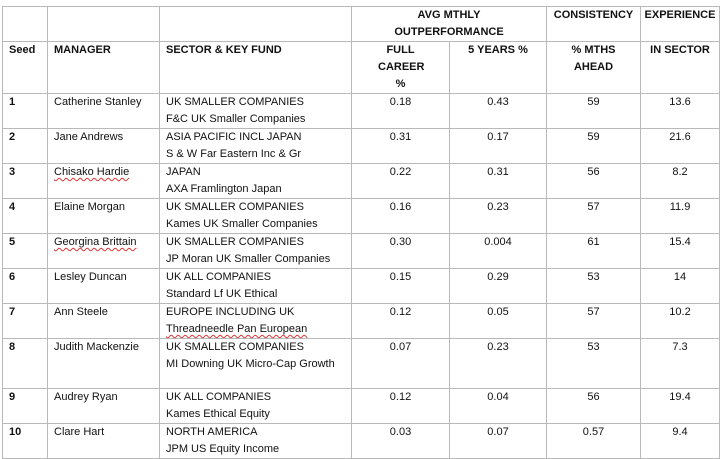 The height and width of the screenshot is (459, 723). Describe the element at coordinates (498, 216) in the screenshot. I see `five-years-cell: 0.23` at that location.